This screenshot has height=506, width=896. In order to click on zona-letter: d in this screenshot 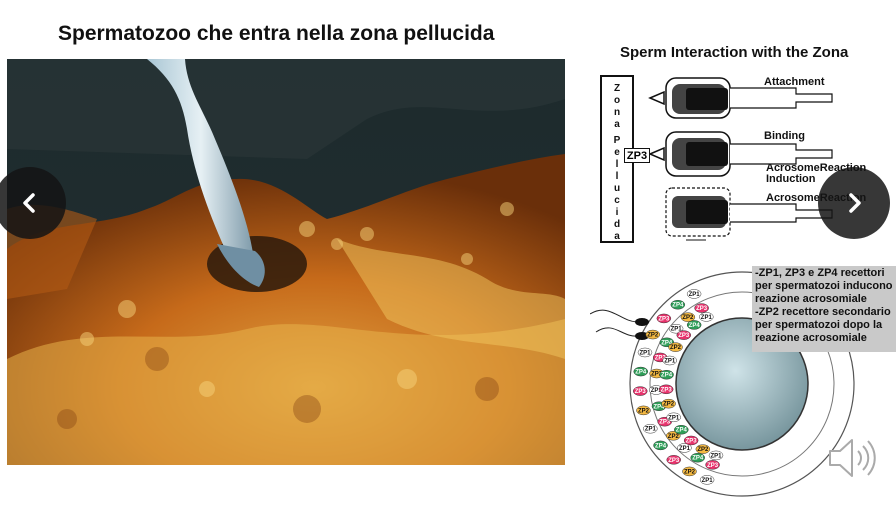, I will do `click(617, 224)`.